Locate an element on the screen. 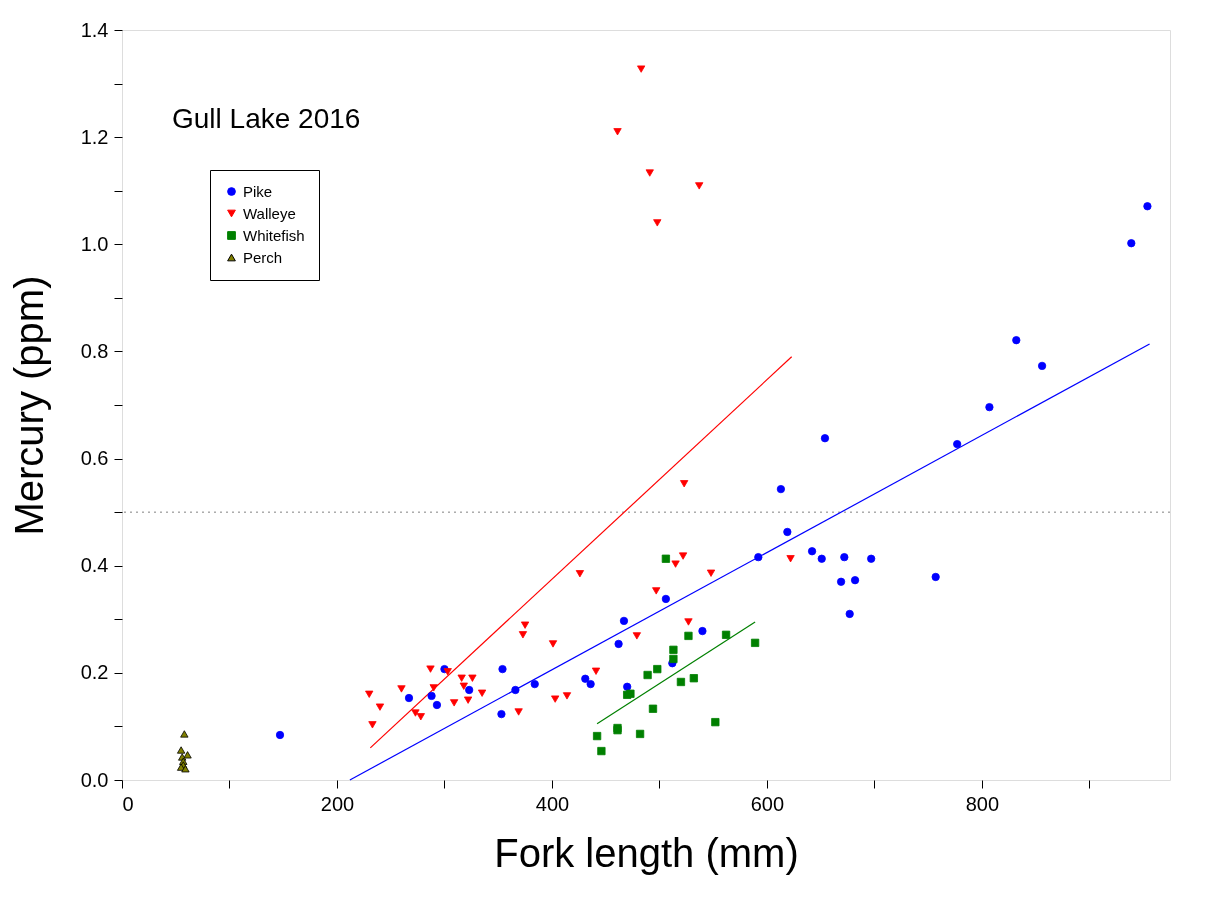 This screenshot has height=913, width=1227. legend-label: Perch is located at coordinates (263, 257).